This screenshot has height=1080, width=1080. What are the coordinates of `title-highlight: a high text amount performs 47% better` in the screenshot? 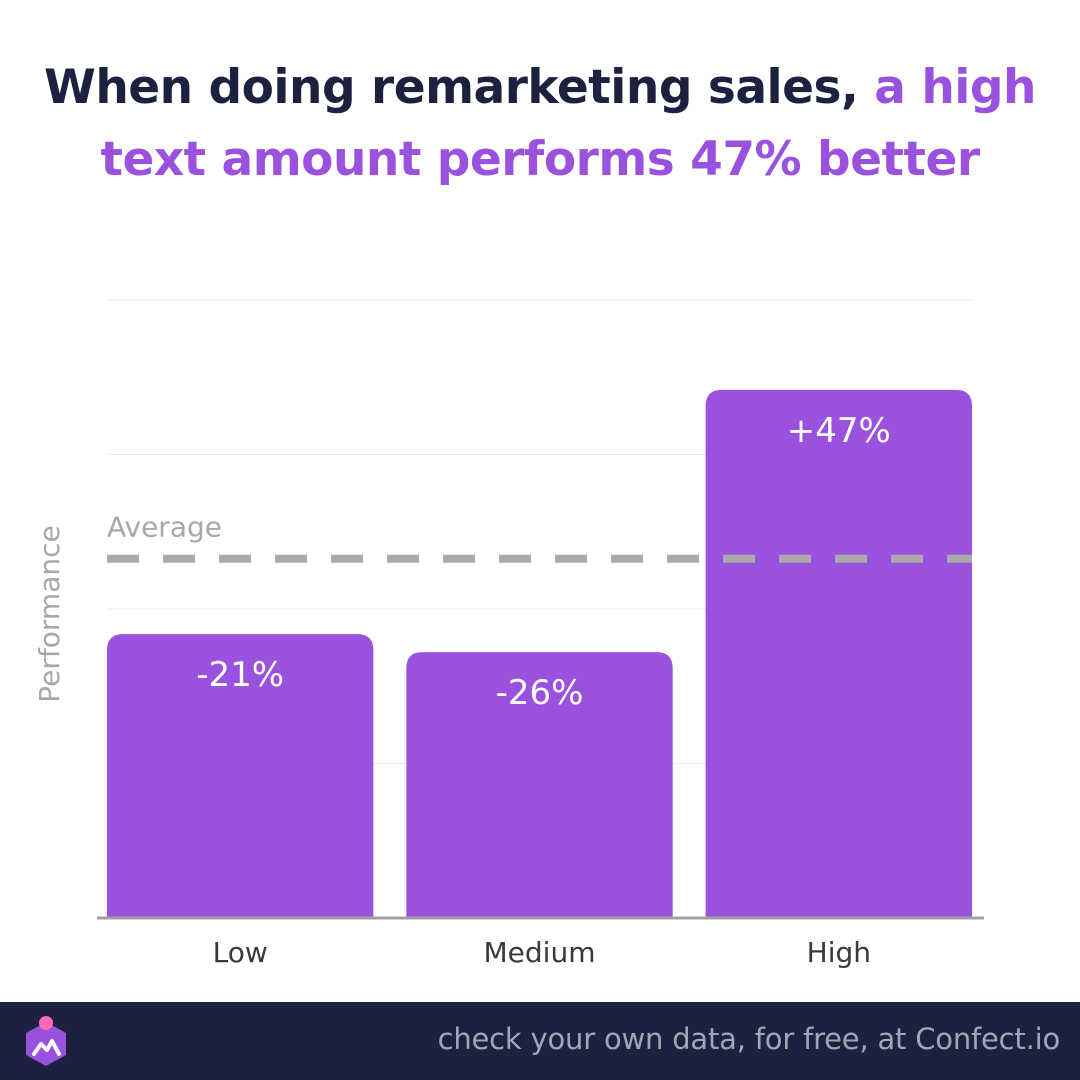 It's located at (568, 123).